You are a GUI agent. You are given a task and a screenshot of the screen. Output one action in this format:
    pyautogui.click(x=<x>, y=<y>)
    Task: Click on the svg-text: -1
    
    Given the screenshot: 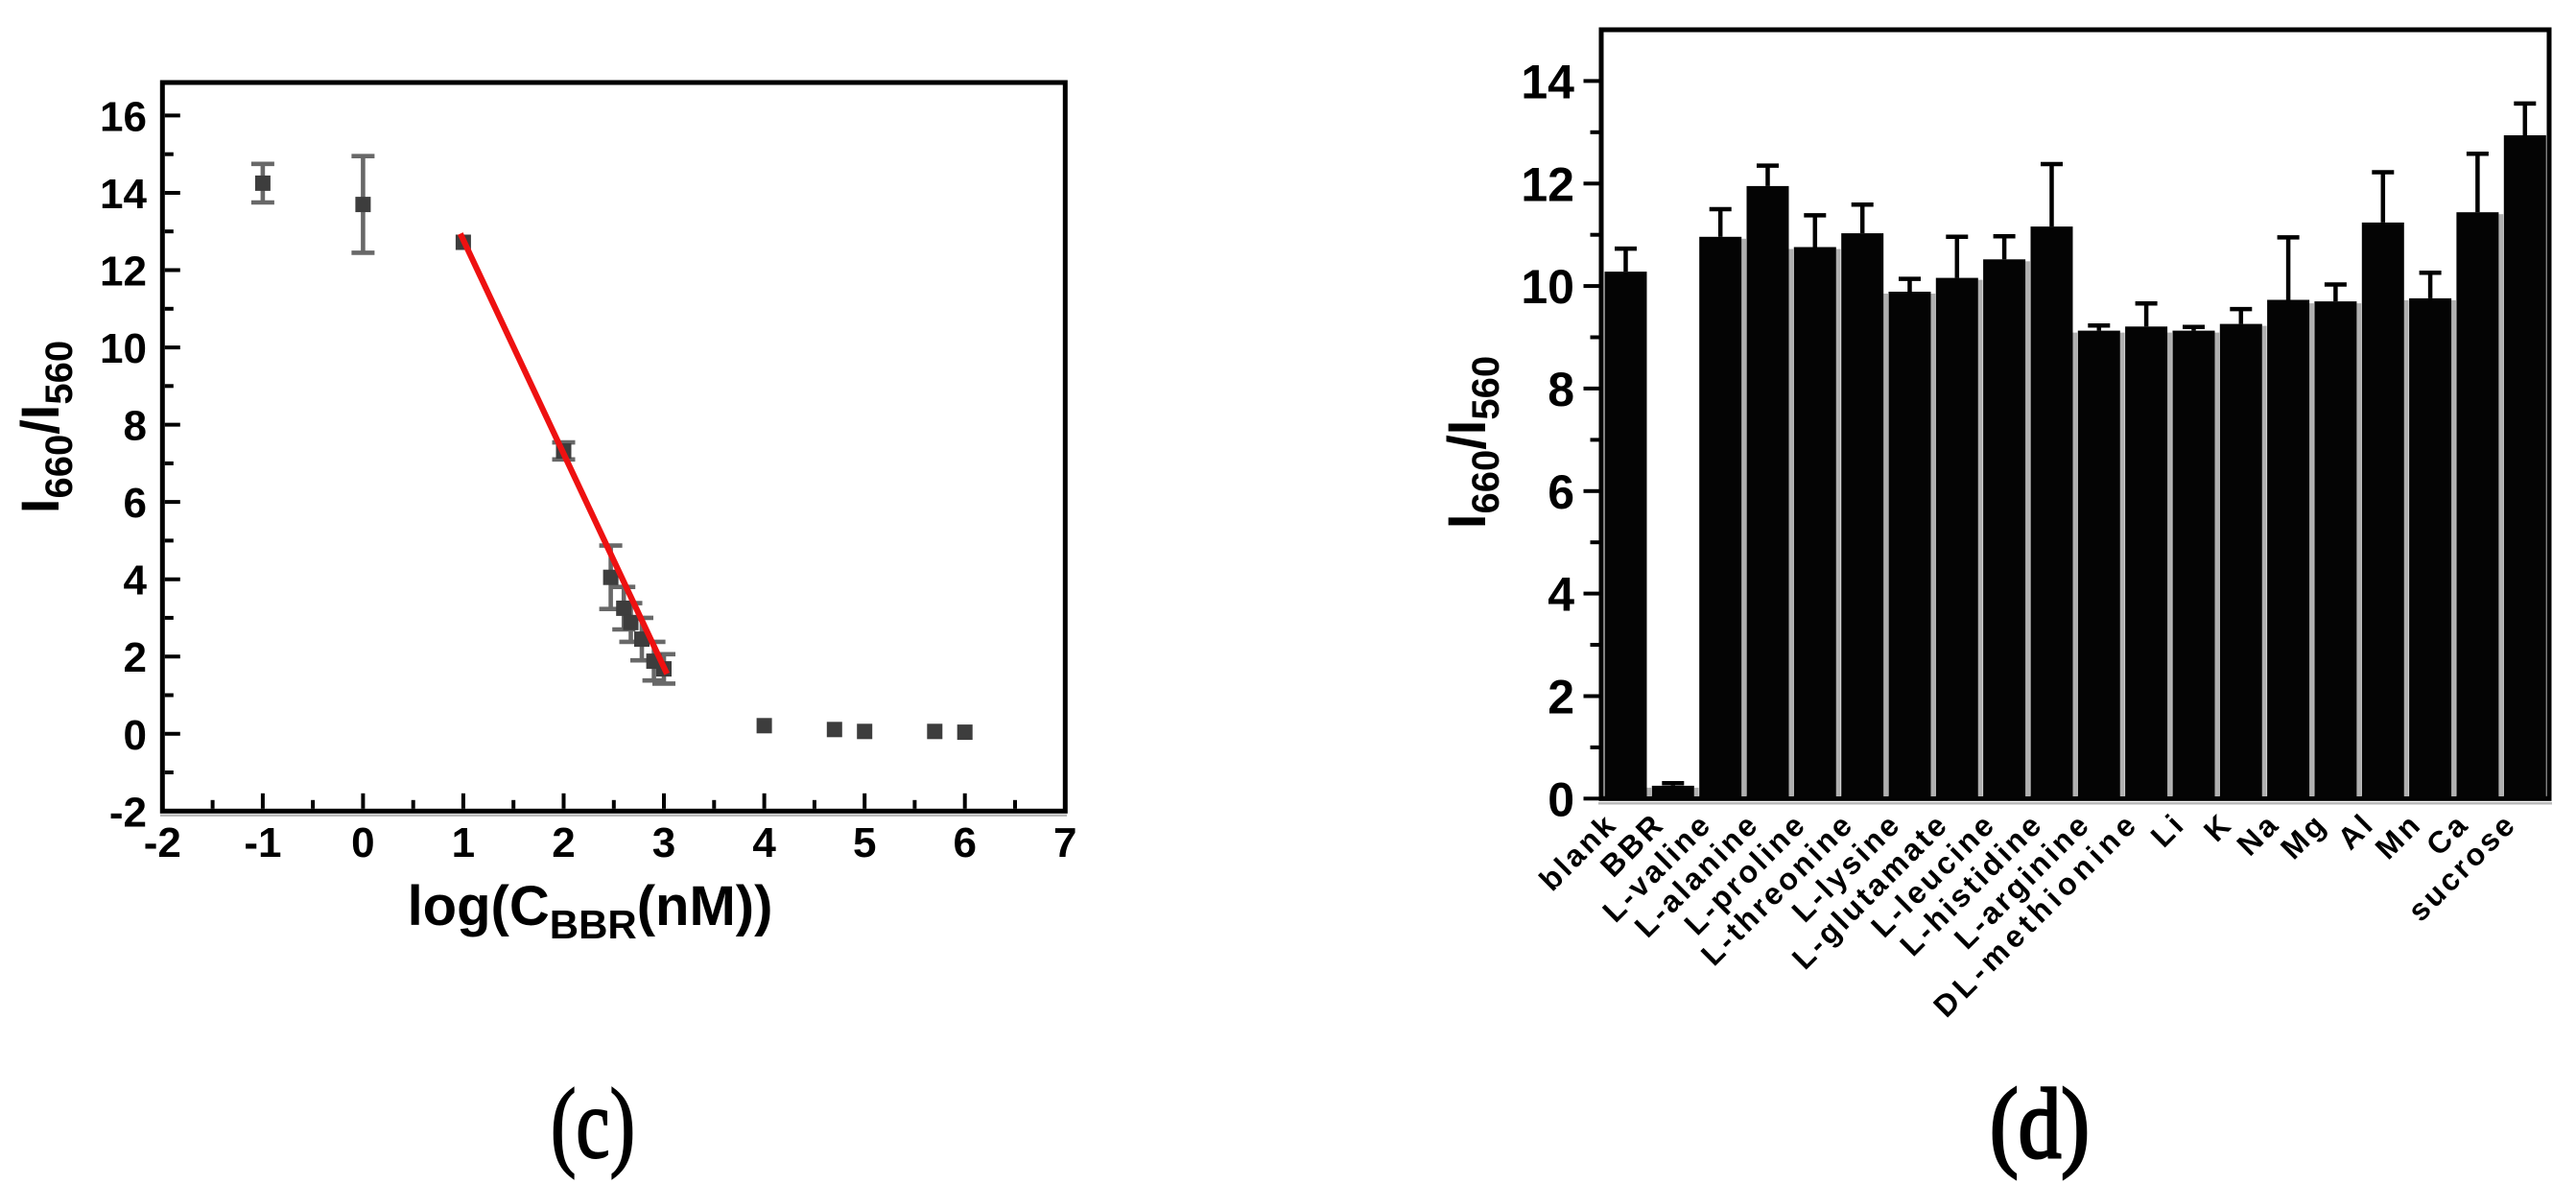 What is the action you would take?
    pyautogui.click(x=262, y=842)
    